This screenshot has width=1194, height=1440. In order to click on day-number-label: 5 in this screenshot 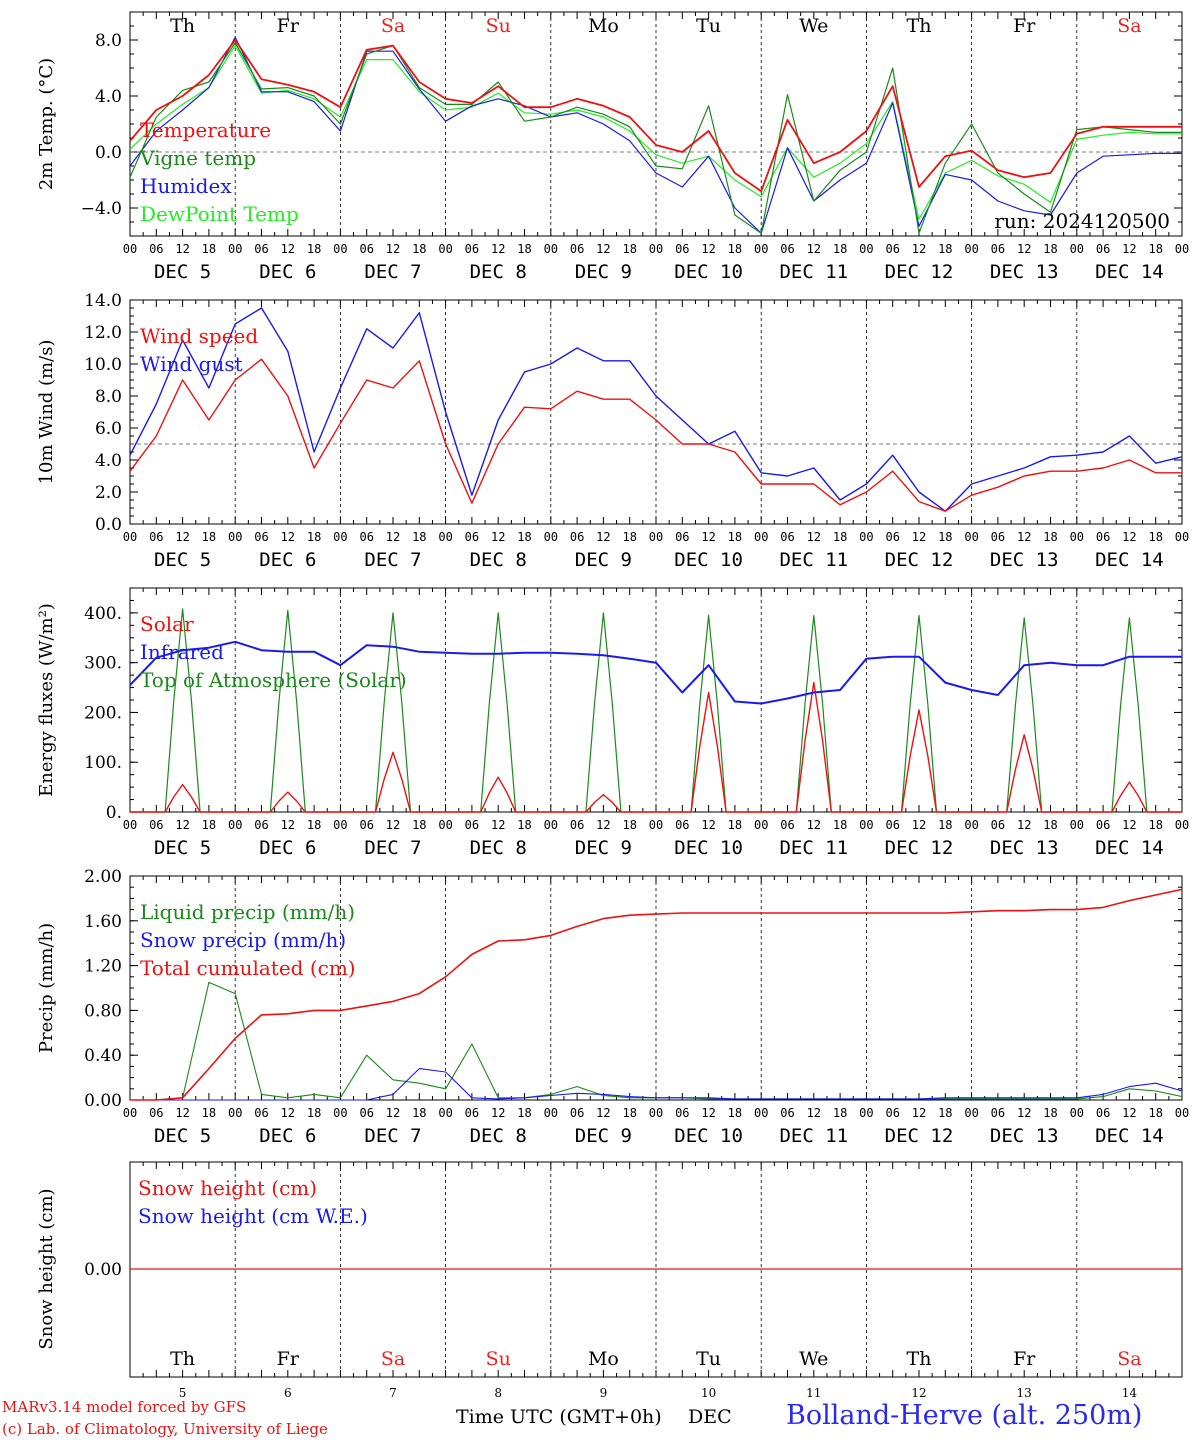, I will do `click(183, 1393)`.